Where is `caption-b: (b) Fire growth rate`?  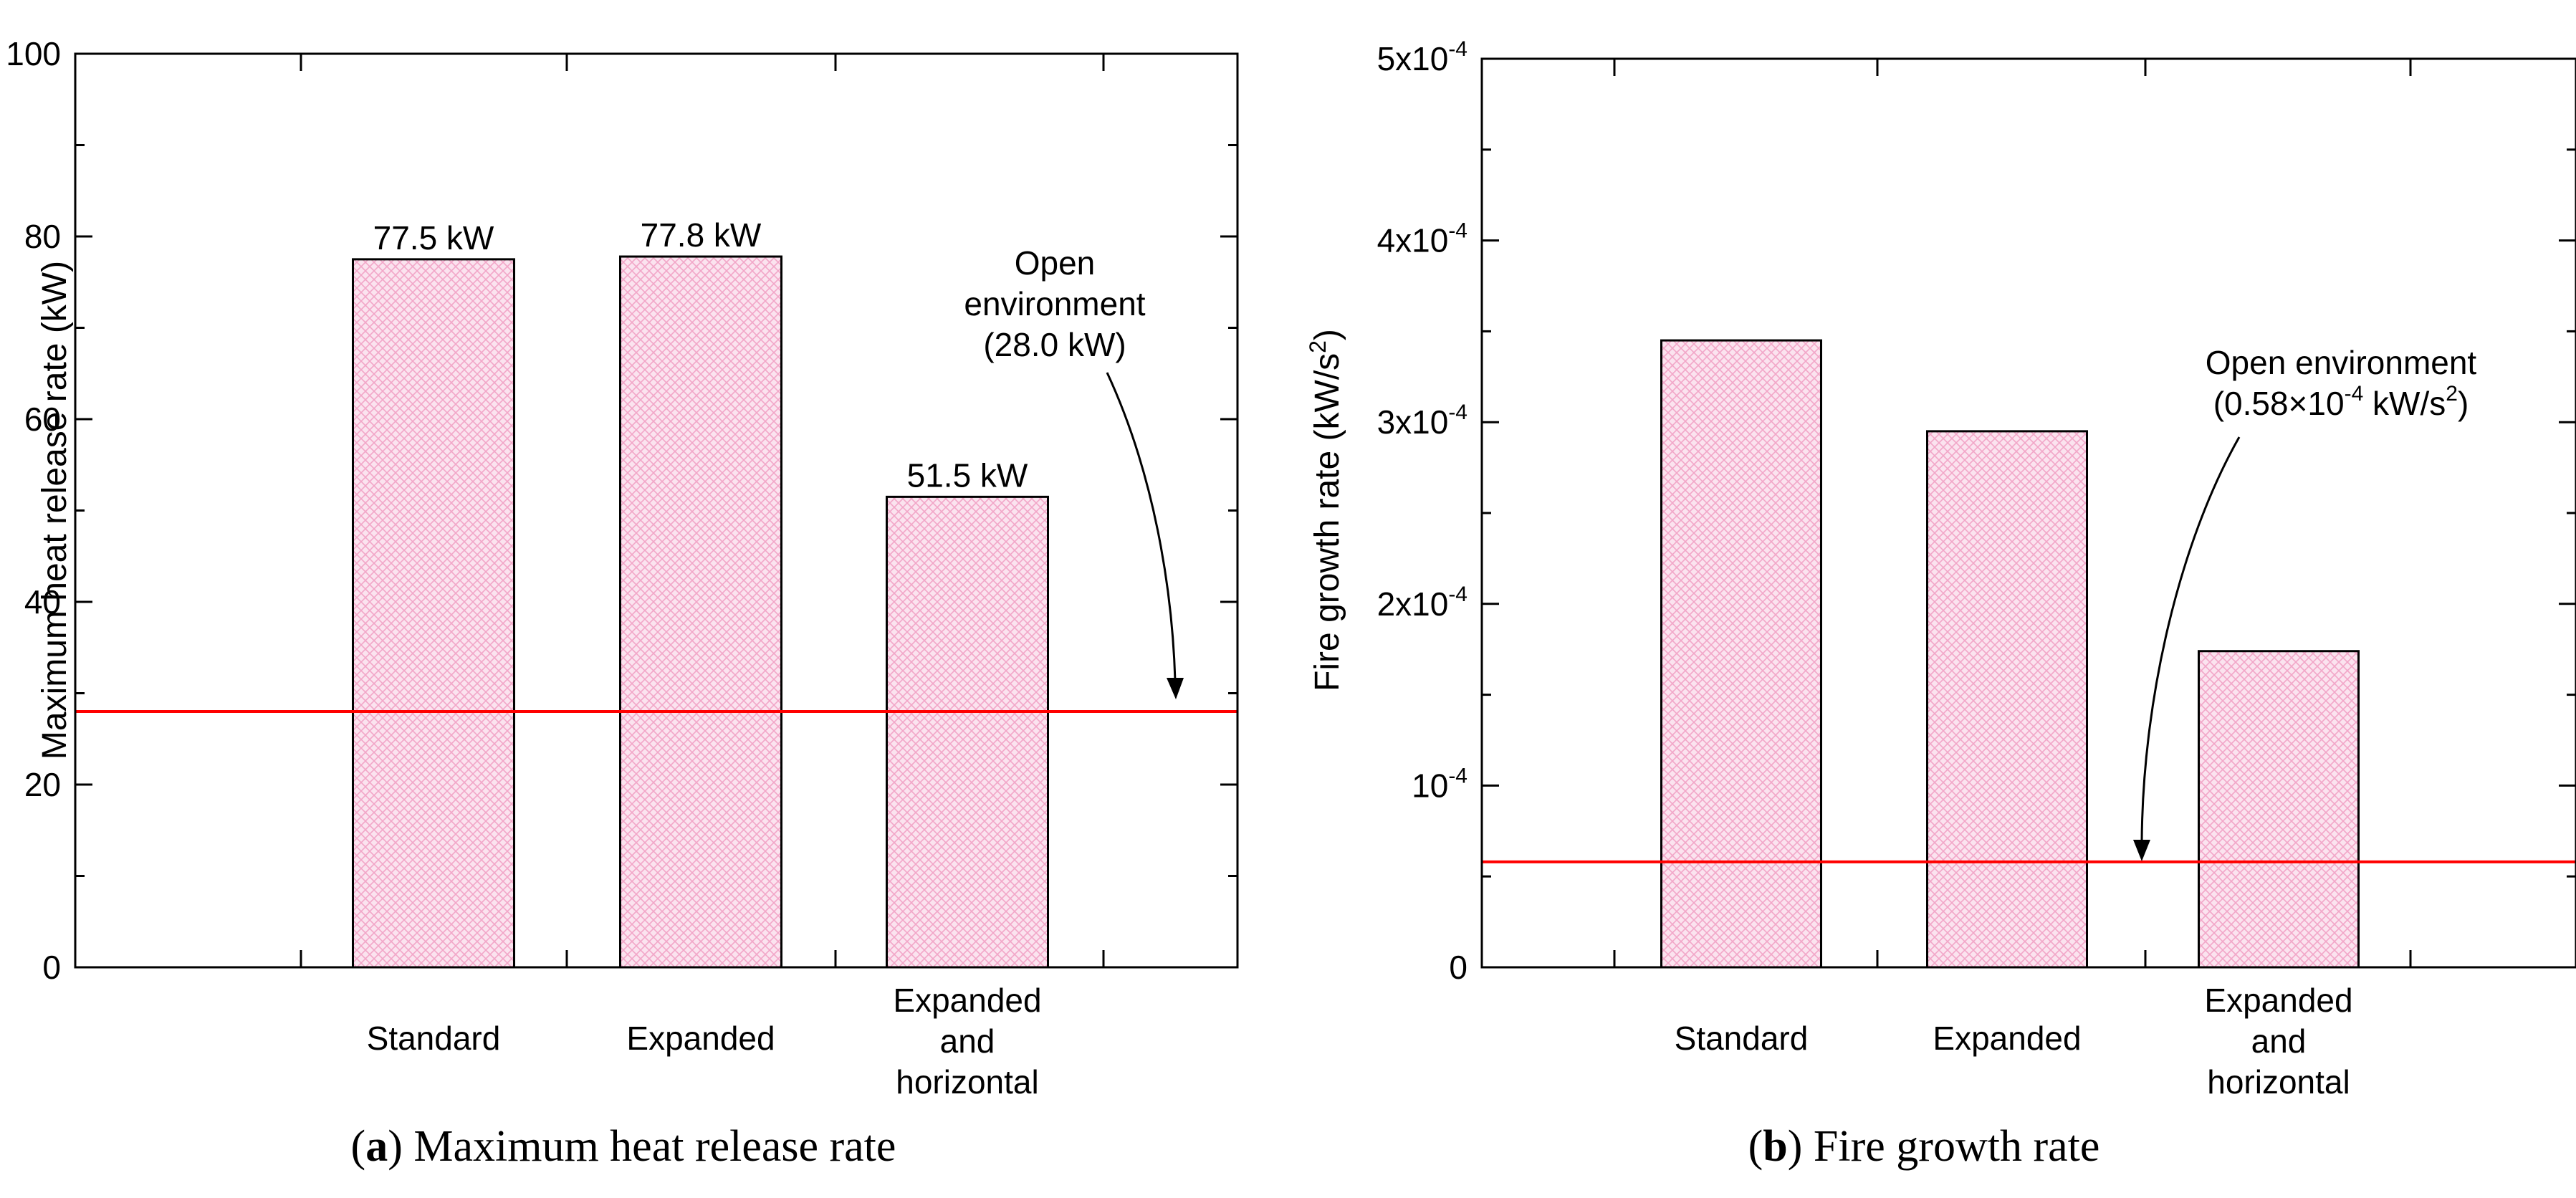
caption-b: (b) Fire growth rate is located at coordinates (1924, 1146).